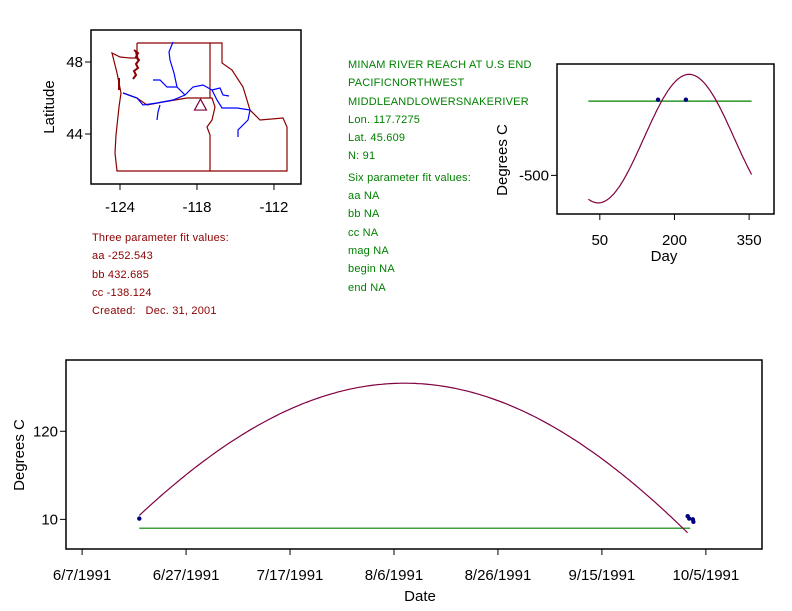  I want to click on six-param-mag: mag NA, so click(368, 250).